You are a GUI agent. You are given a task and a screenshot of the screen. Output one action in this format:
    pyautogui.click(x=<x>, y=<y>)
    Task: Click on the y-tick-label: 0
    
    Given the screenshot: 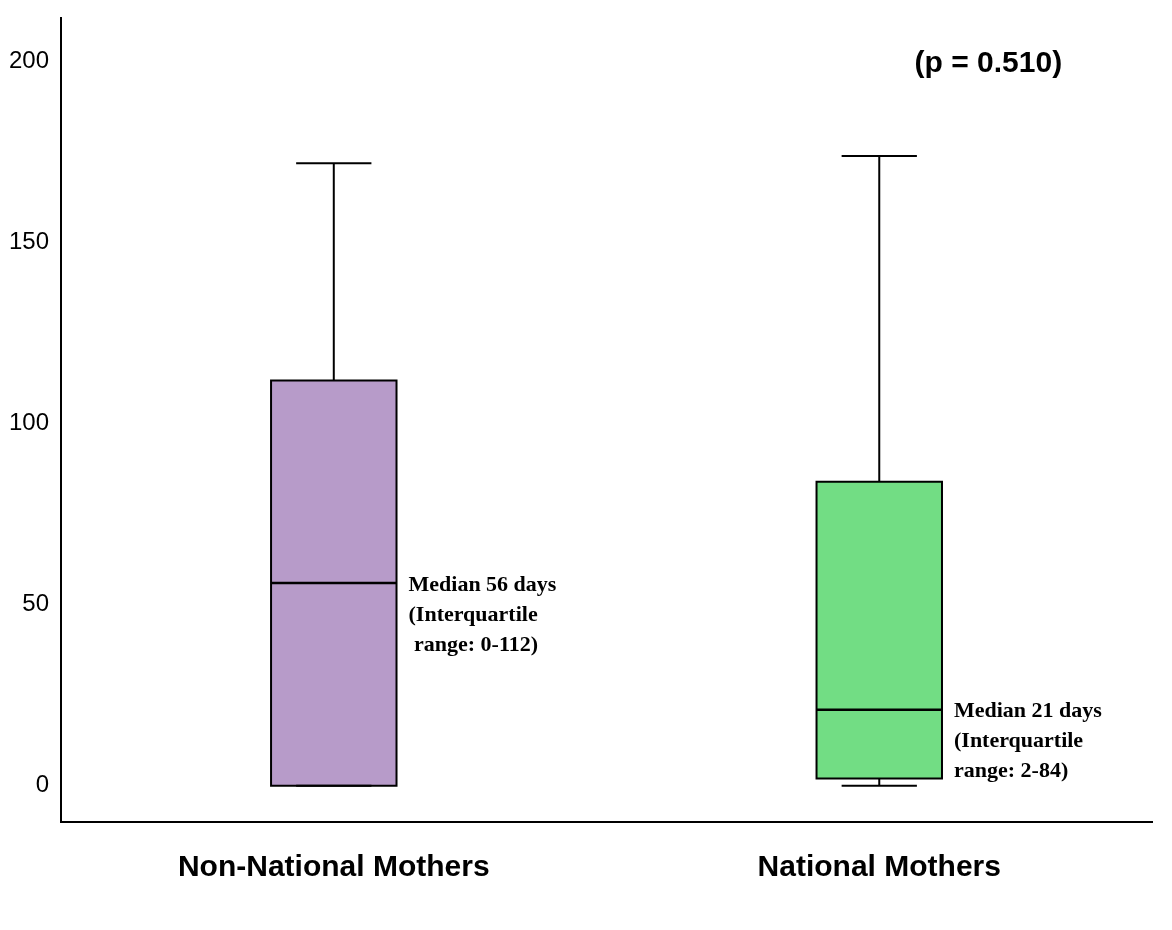 What is the action you would take?
    pyautogui.click(x=42, y=784)
    